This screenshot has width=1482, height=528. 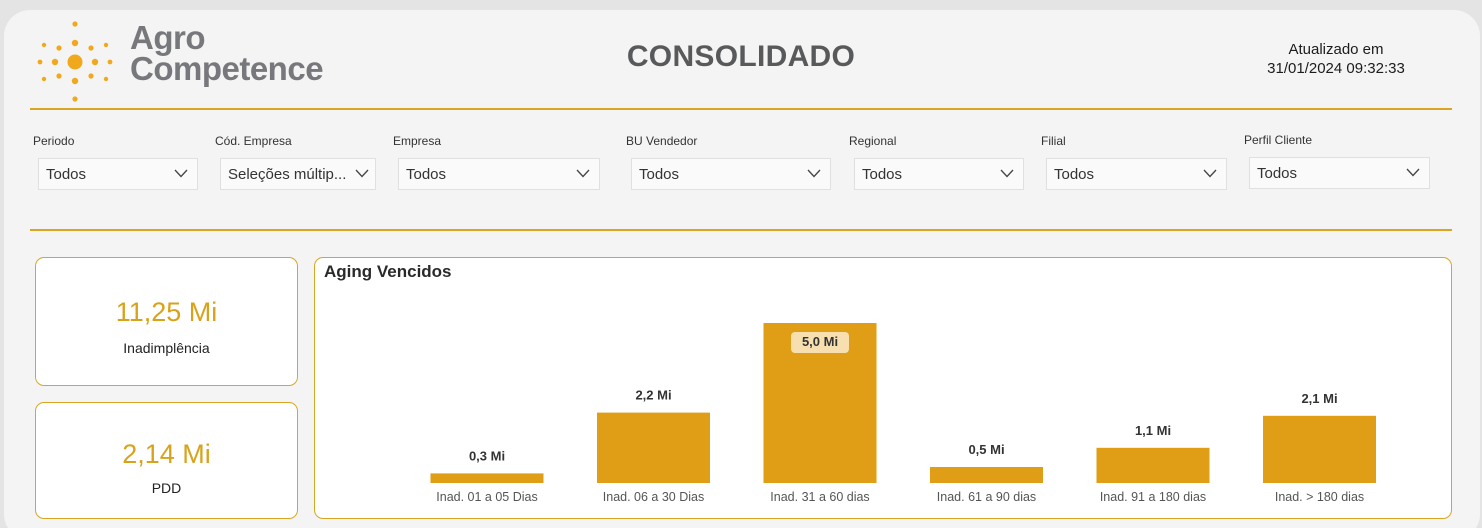 What do you see at coordinates (741, 56) in the screenshot?
I see `page-title: CONSOLIDADO` at bounding box center [741, 56].